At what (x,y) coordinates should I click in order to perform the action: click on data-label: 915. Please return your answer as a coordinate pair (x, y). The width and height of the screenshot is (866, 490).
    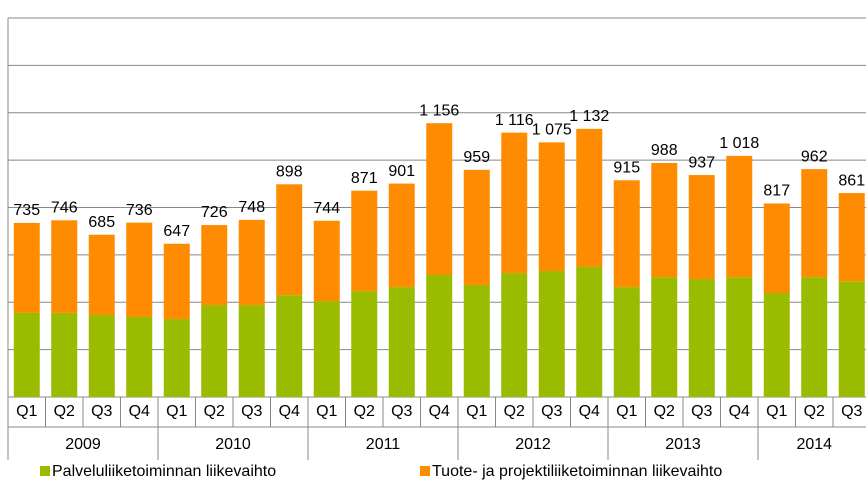
    Looking at the image, I should click on (626, 167).